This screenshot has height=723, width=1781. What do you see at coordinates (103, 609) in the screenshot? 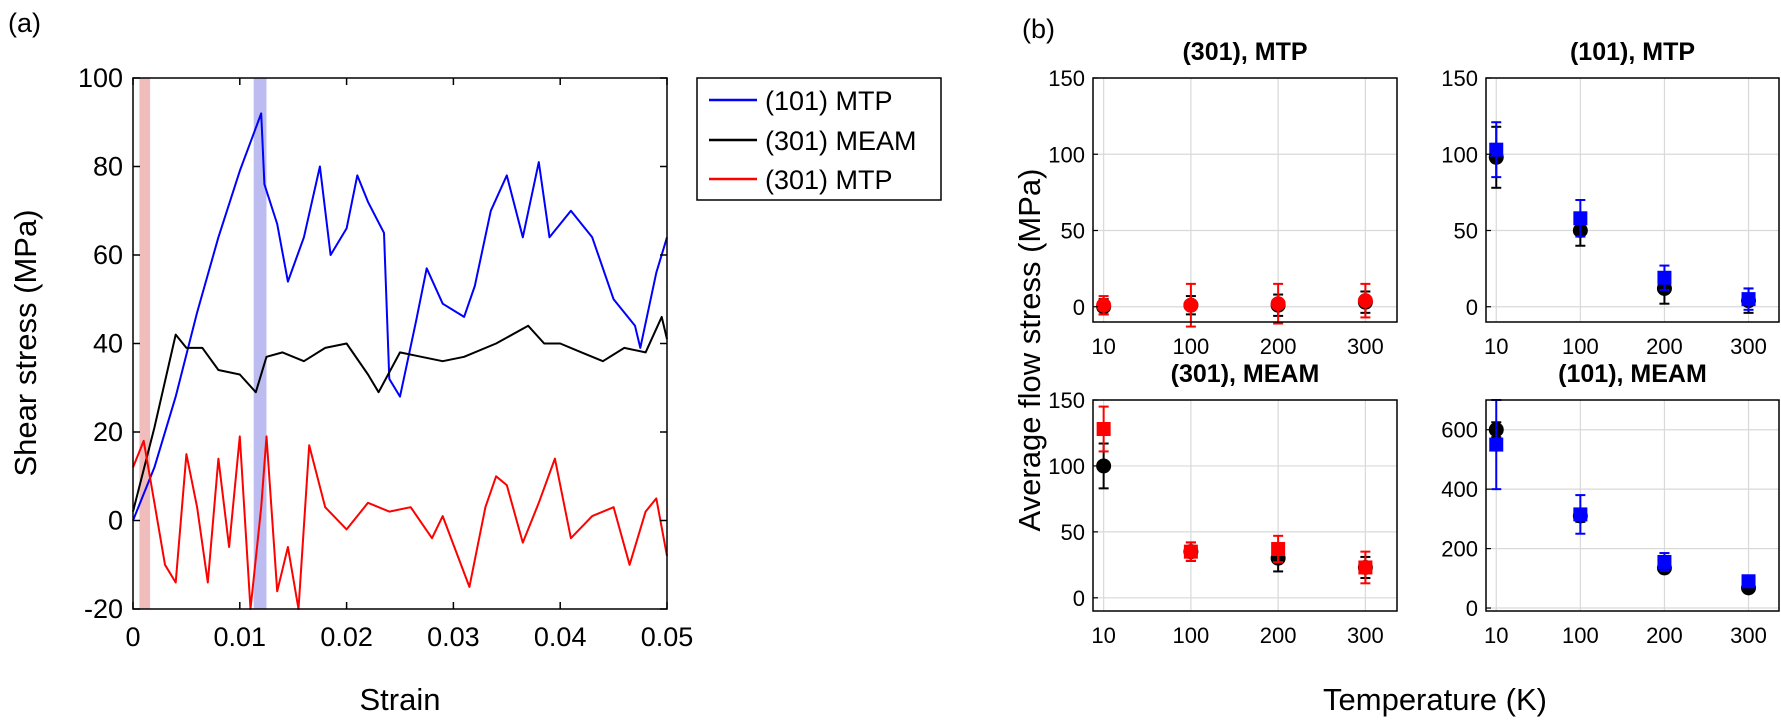
I see `y-tick-label: -20` at bounding box center [103, 609].